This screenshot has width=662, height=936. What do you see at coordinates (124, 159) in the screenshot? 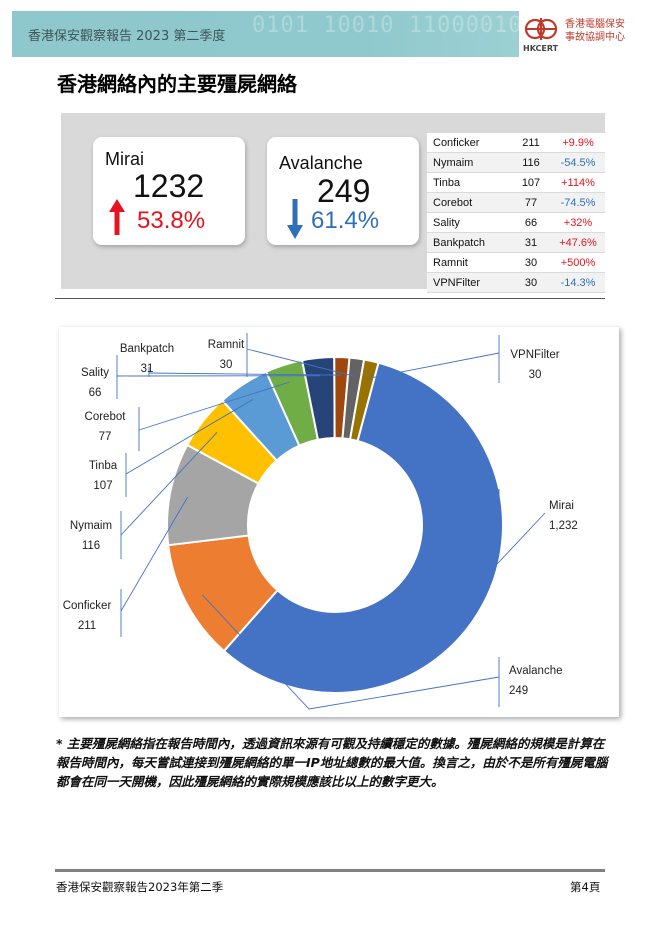
I see `highlight-name: Mirai` at bounding box center [124, 159].